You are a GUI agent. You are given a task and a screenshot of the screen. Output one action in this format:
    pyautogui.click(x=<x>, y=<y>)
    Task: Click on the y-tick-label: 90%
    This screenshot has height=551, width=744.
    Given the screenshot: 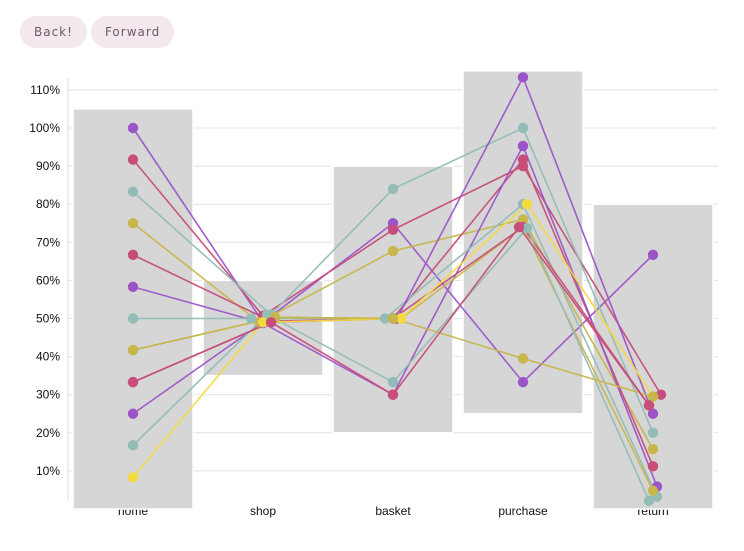 What is the action you would take?
    pyautogui.click(x=48, y=166)
    